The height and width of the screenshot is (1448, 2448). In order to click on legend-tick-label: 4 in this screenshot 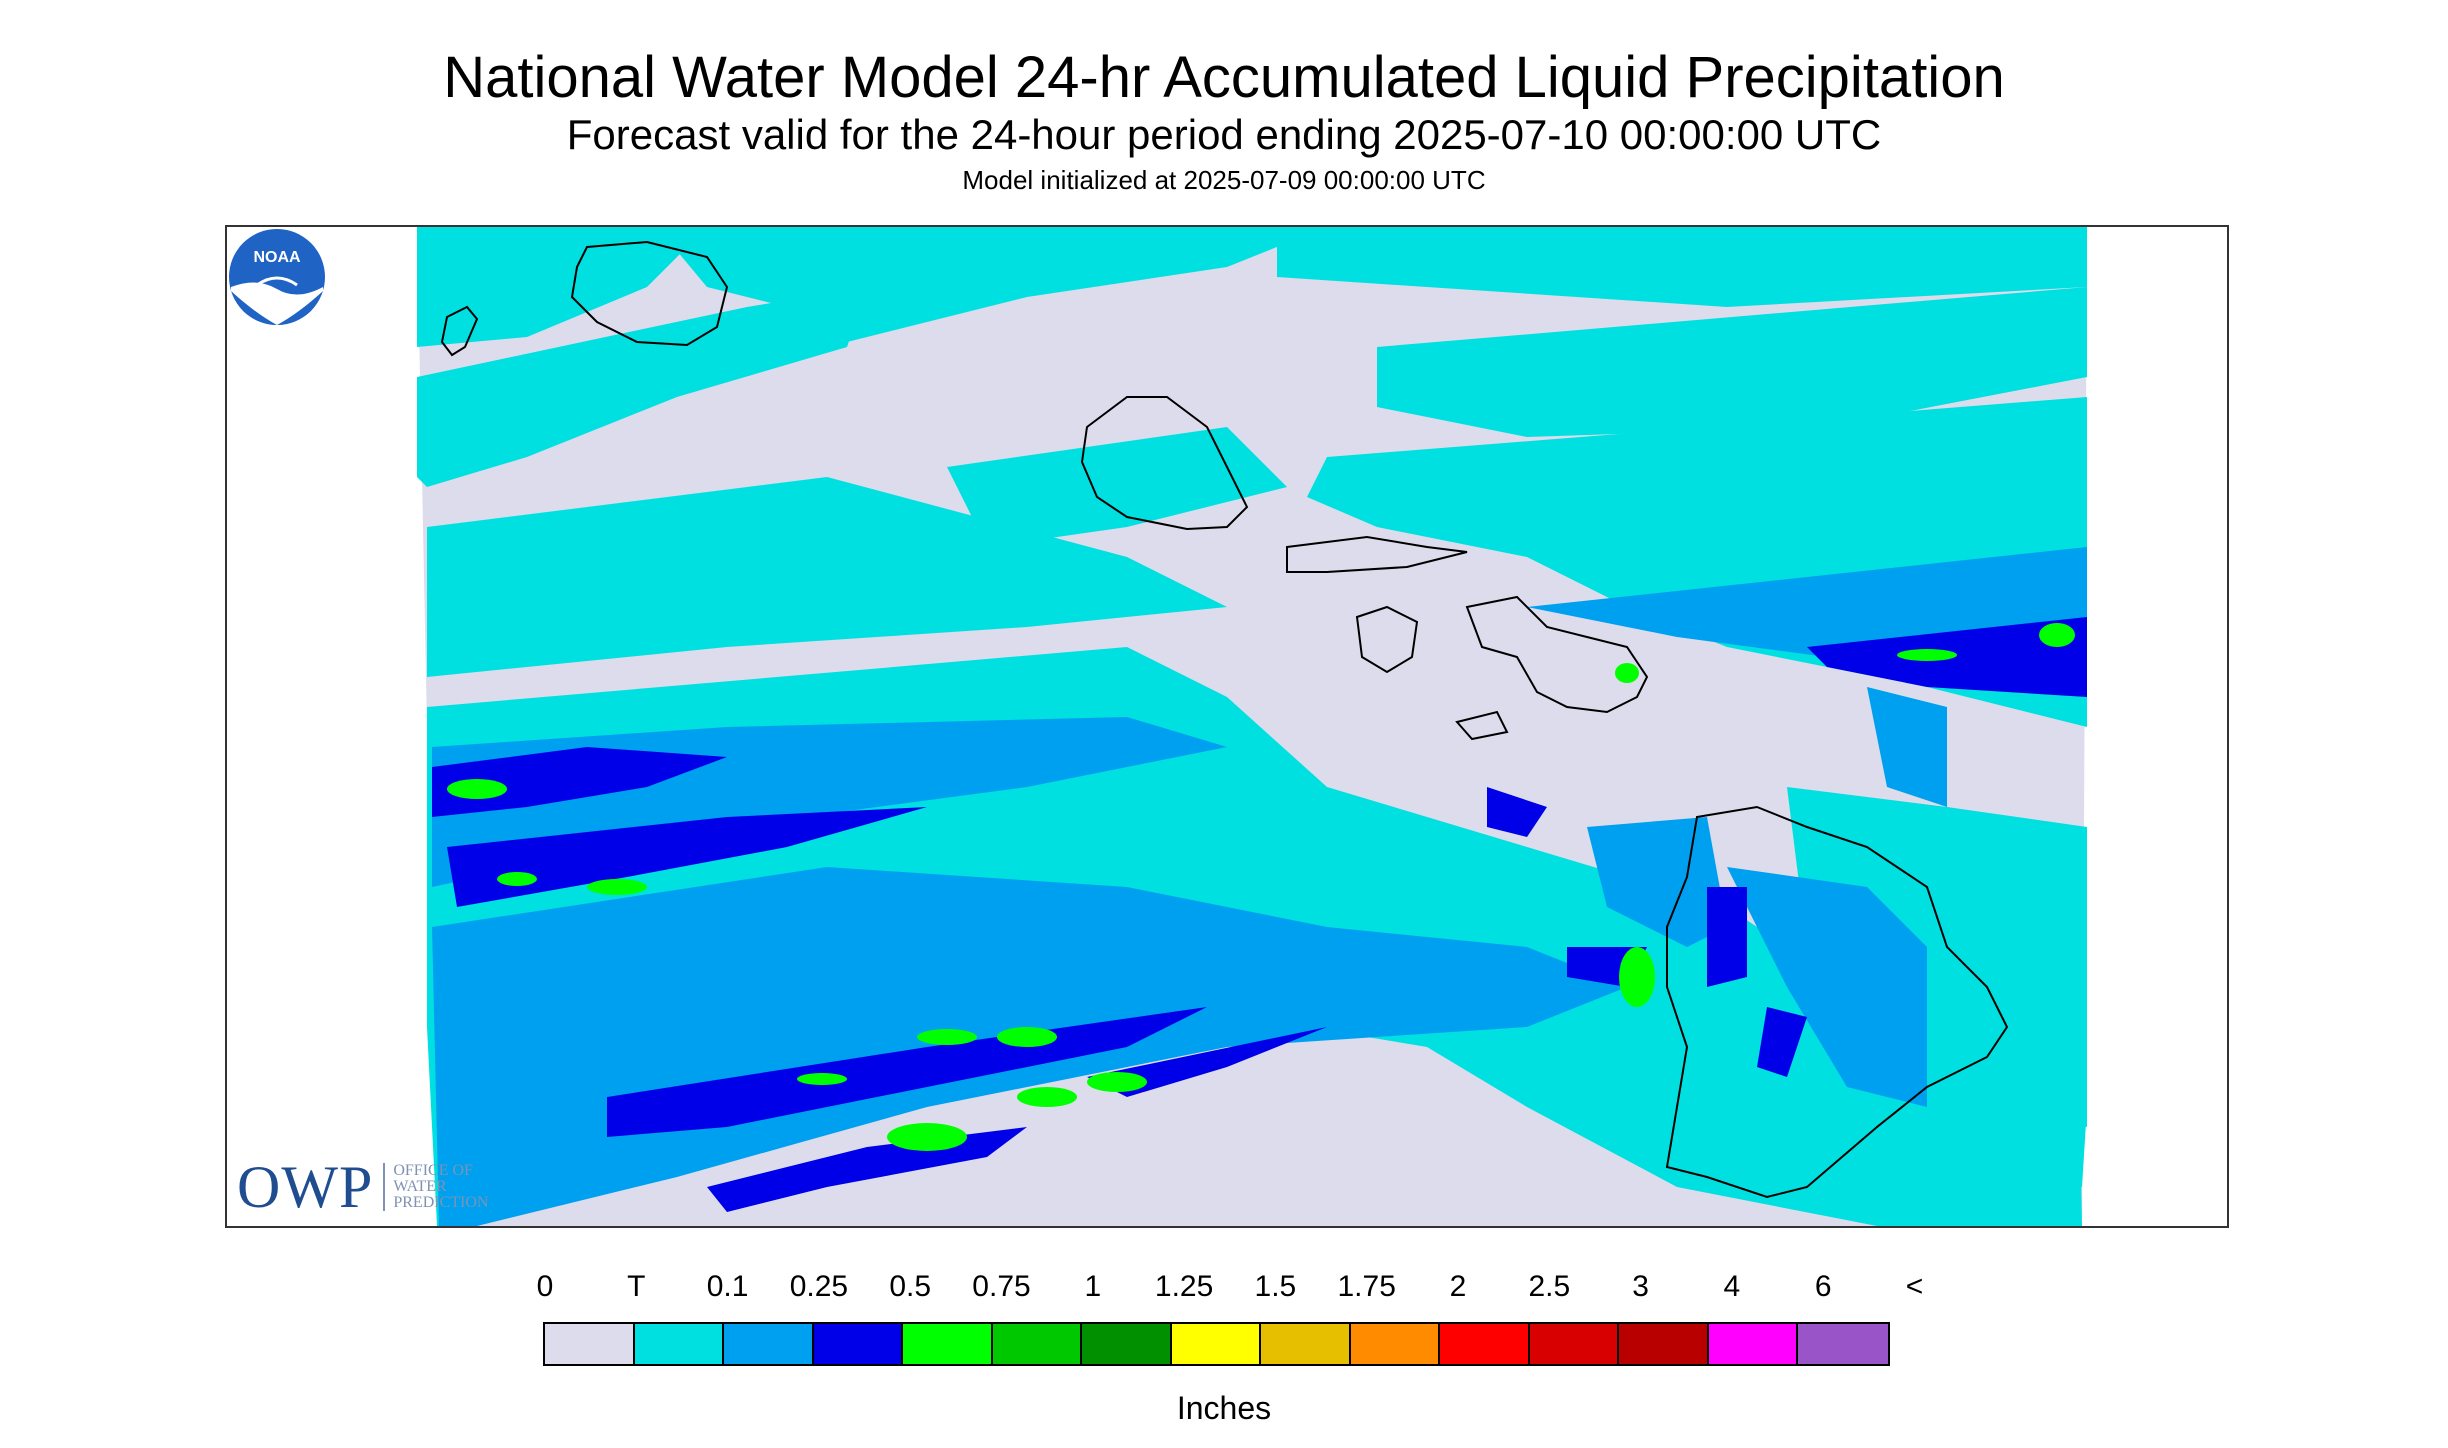, I will do `click(1732, 1286)`.